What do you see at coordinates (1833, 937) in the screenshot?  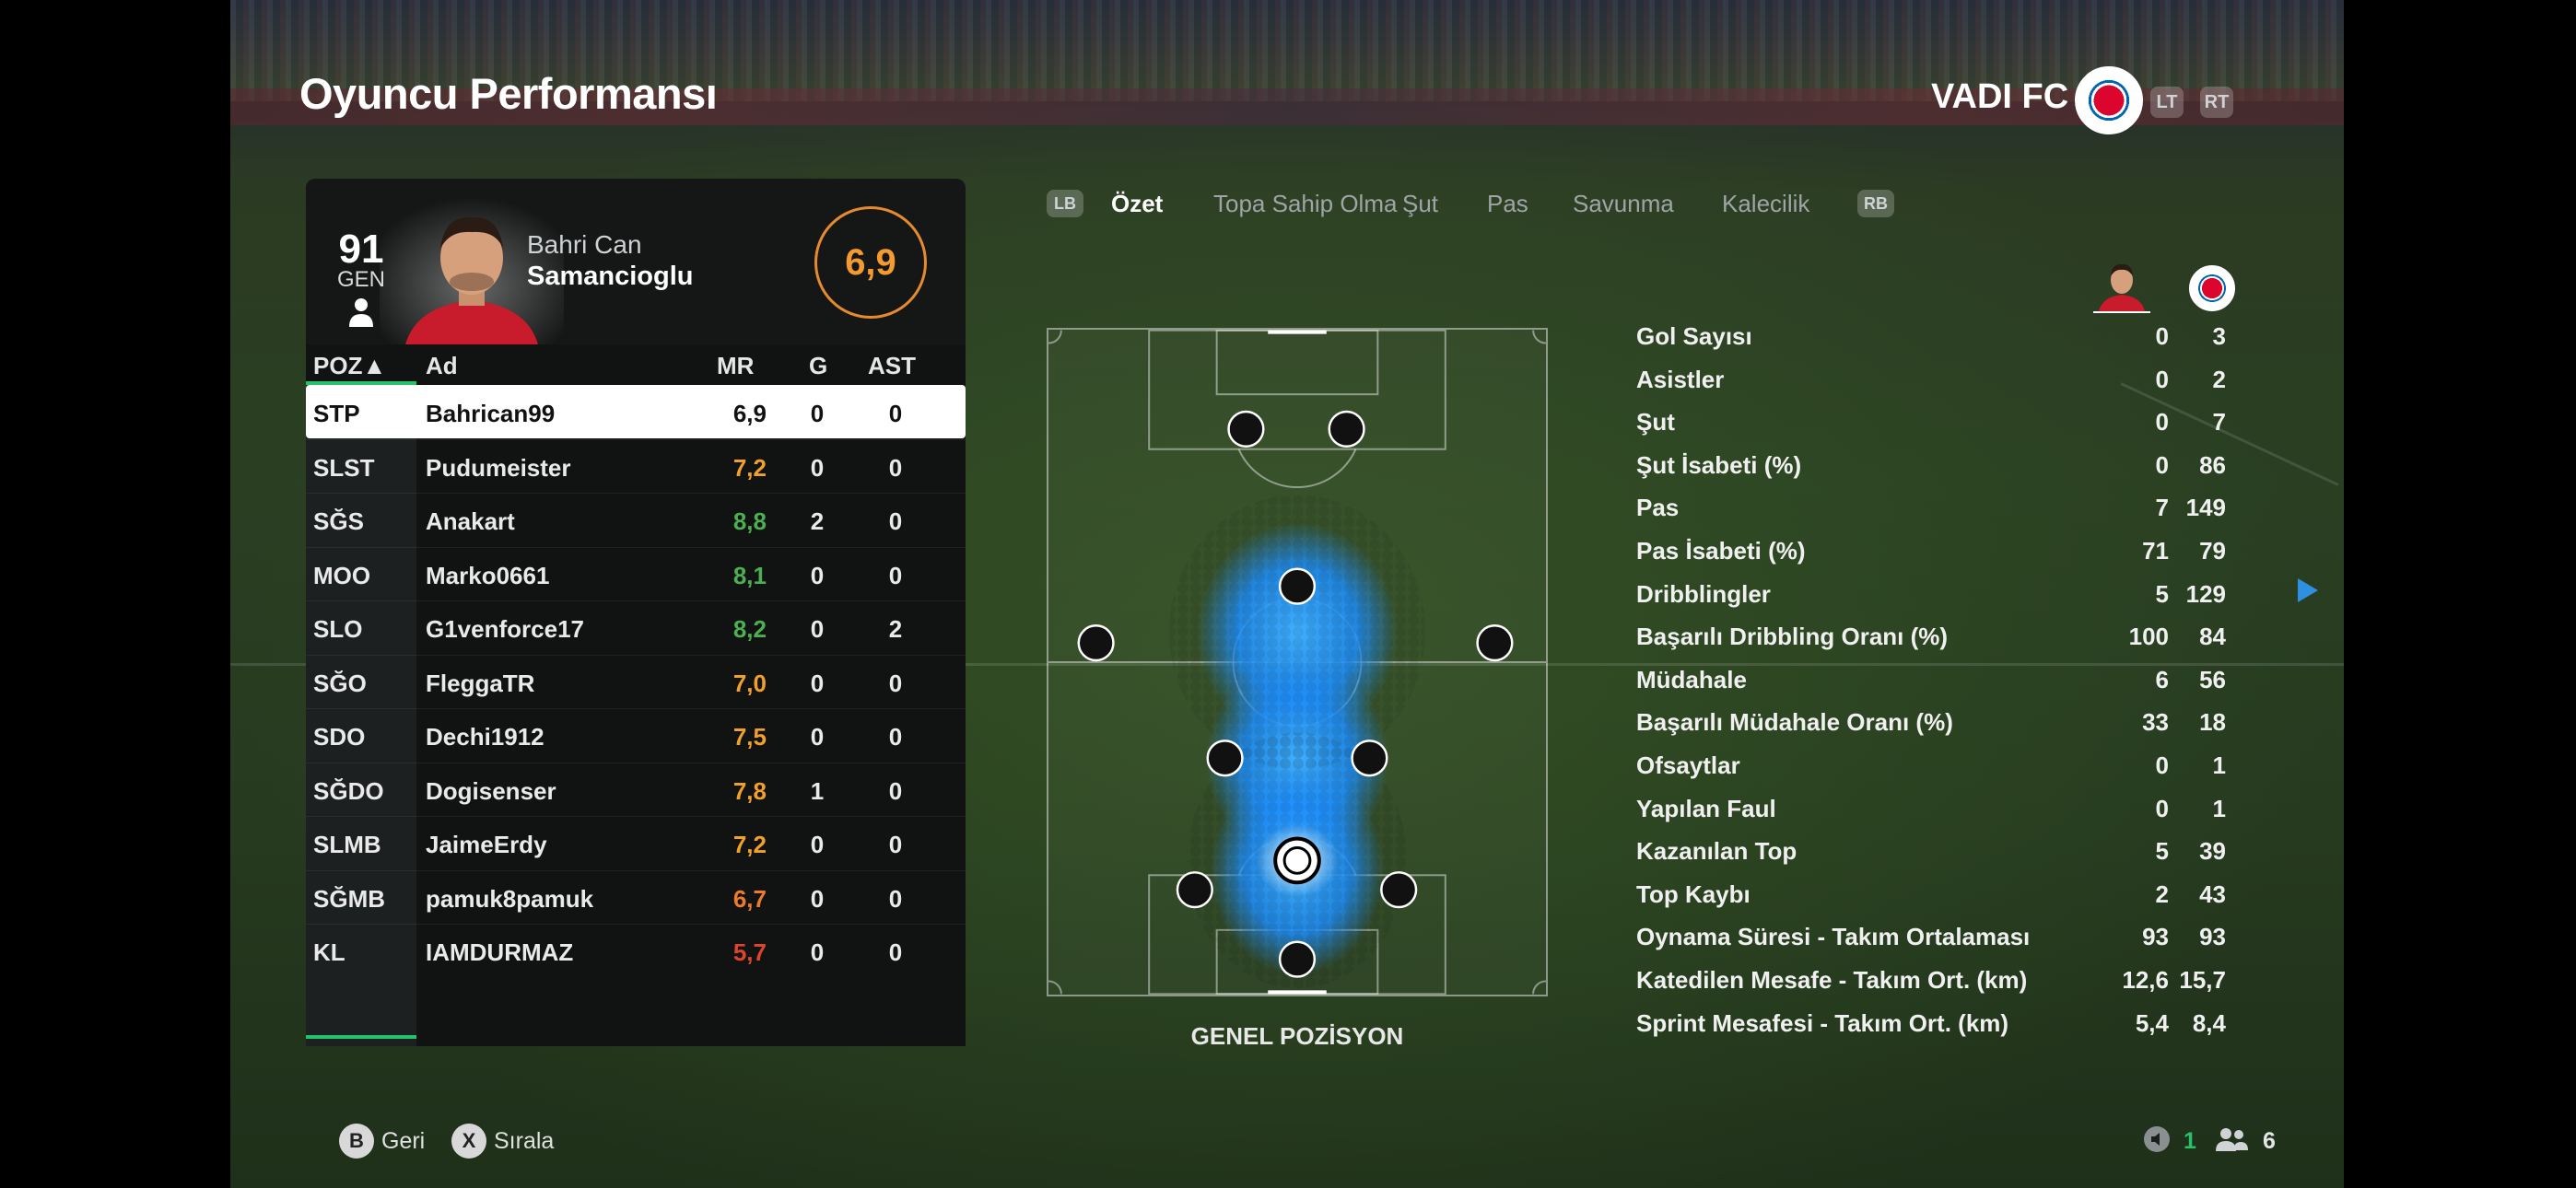 I see `stat-label: Oynama Süresi - Takım Ortalaması` at bounding box center [1833, 937].